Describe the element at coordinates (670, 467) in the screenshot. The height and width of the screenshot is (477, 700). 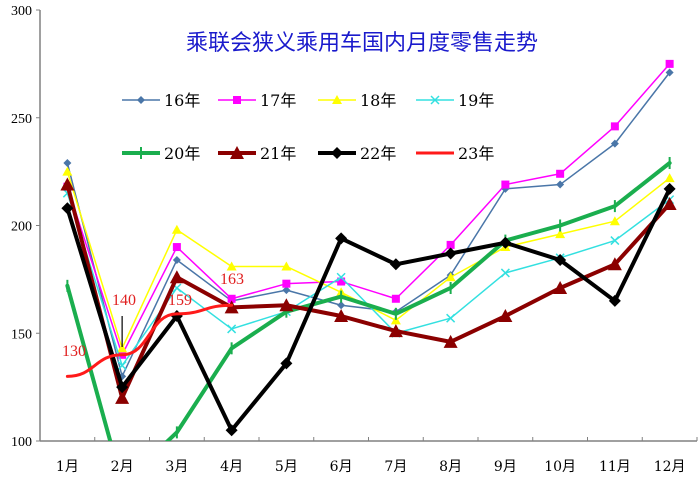
I see `x-tick-label: 12月` at that location.